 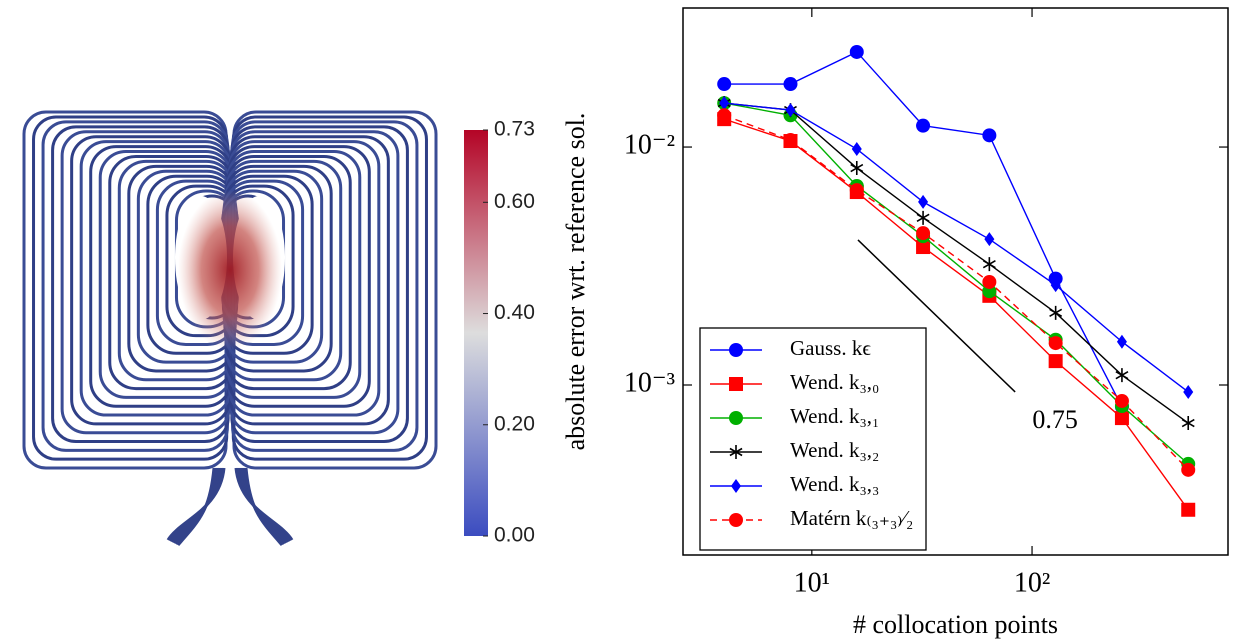 I want to click on colorbar-scale, so click(x=476, y=333).